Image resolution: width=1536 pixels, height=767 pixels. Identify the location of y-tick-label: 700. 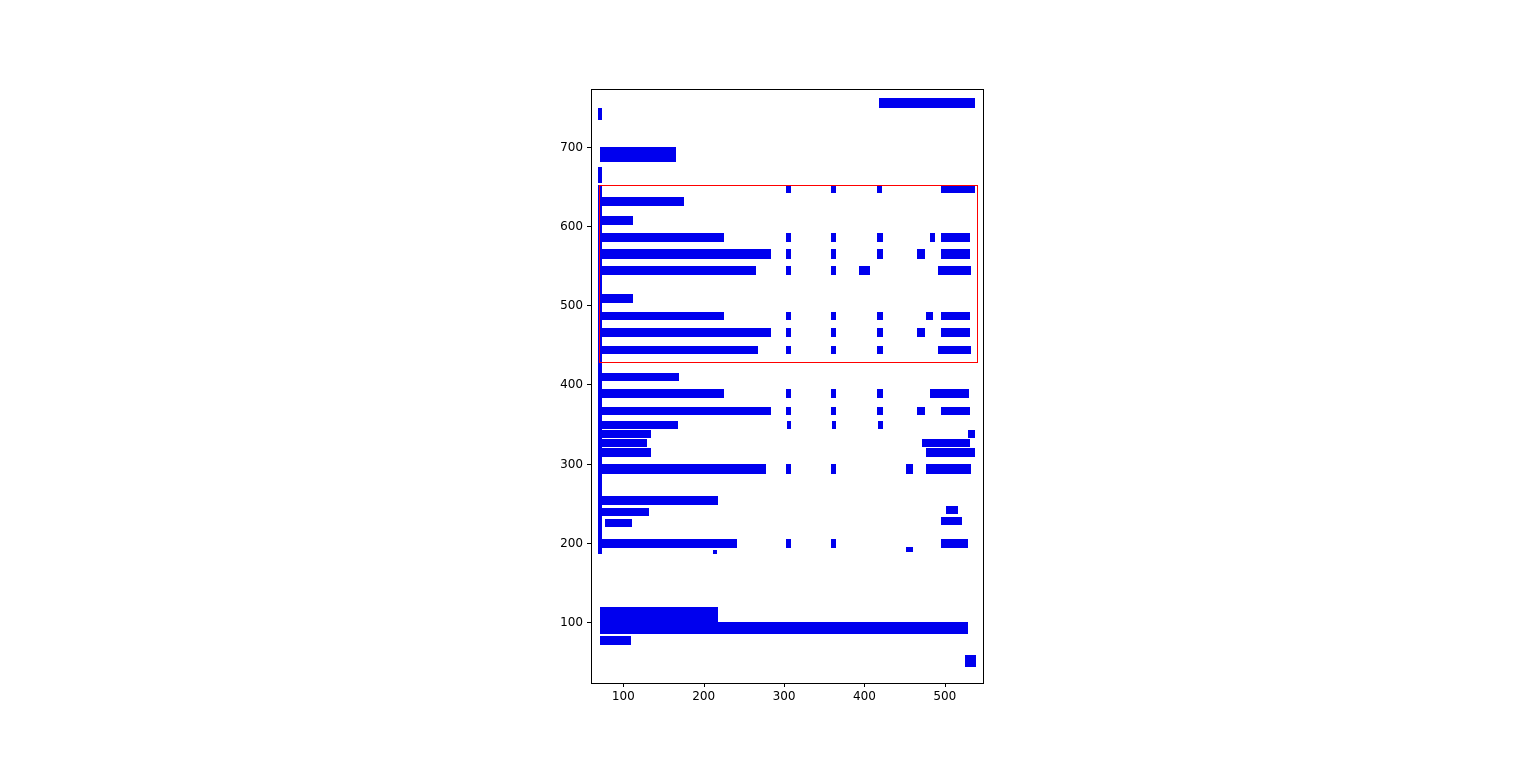
(571, 147).